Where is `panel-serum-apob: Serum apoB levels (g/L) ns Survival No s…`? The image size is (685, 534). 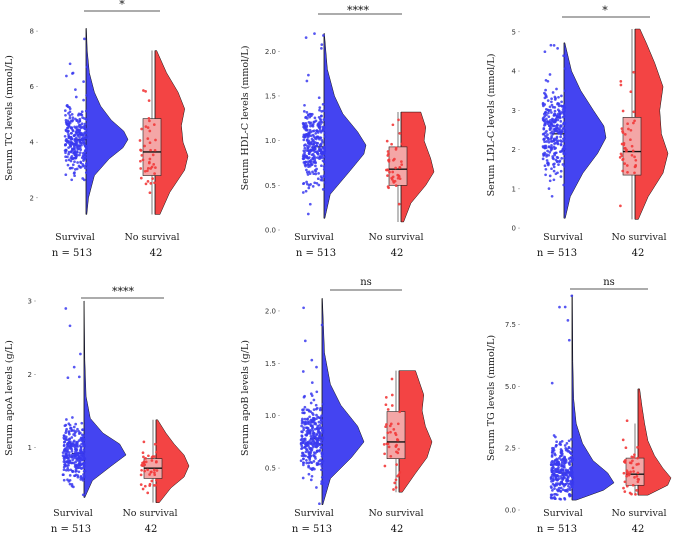 panel-serum-apob: Serum apoB levels (g/L) ns Survival No s… is located at coordinates (336, 405).